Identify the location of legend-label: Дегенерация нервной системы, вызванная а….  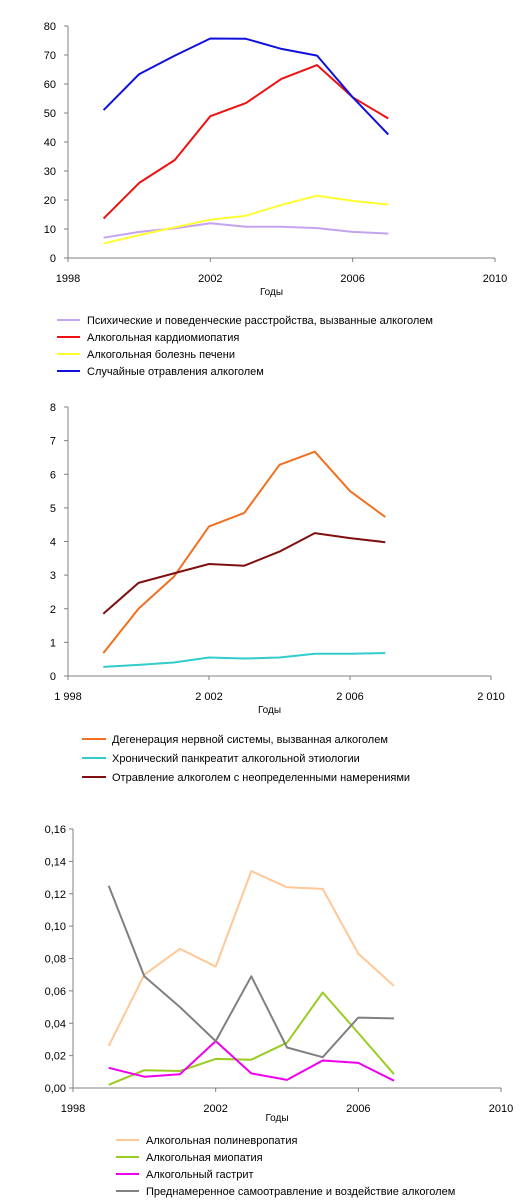
(250, 740).